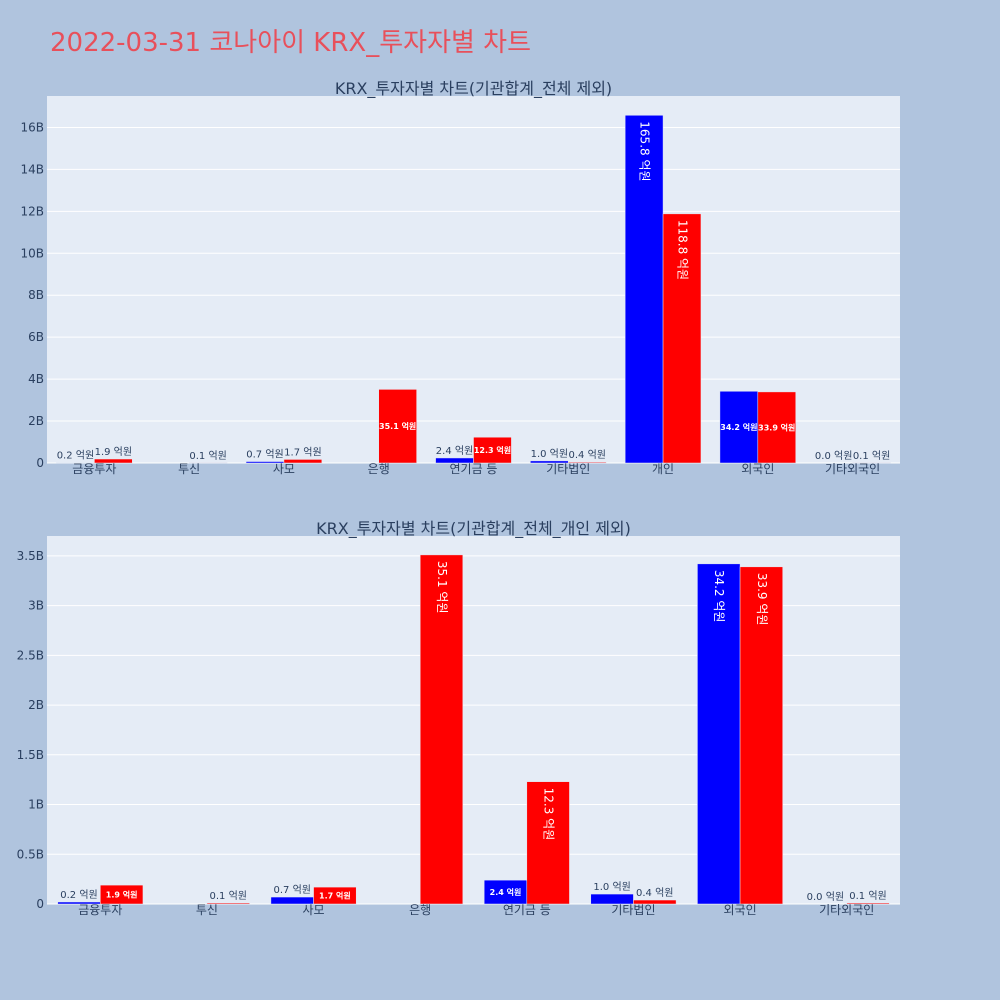 The height and width of the screenshot is (1000, 1000). What do you see at coordinates (36, 337) in the screenshot?
I see `y-tick-label: 6B` at bounding box center [36, 337].